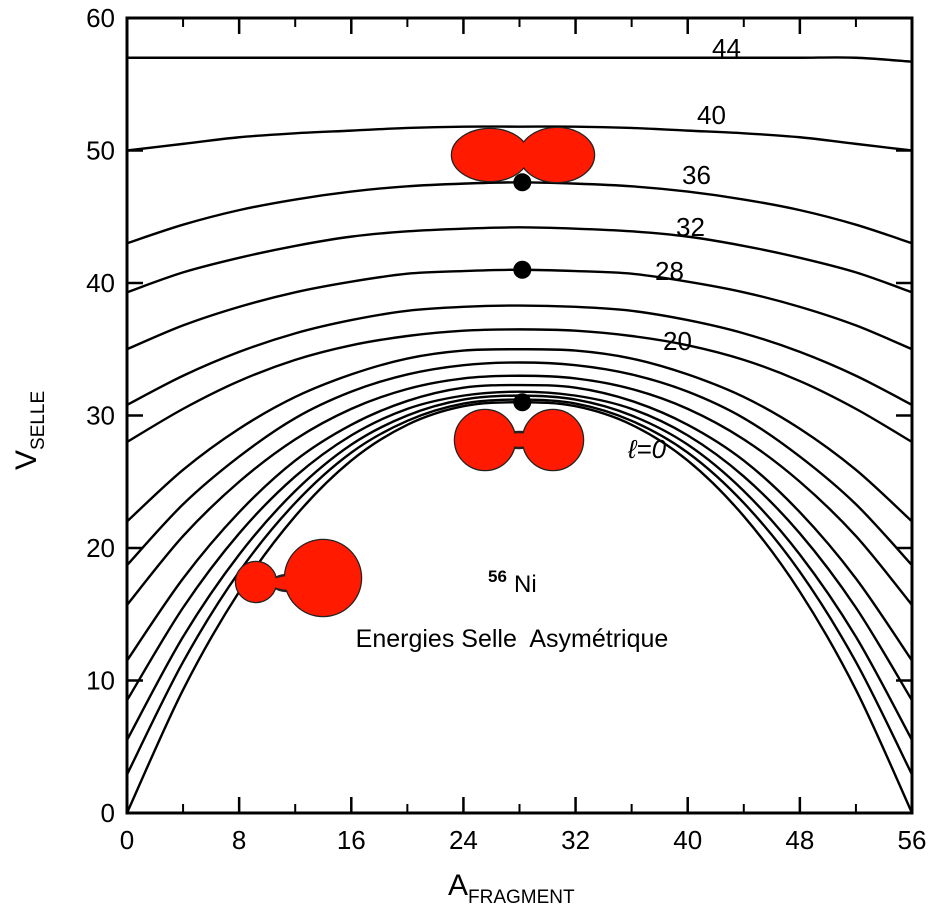 Image resolution: width=929 pixels, height=909 pixels. I want to click on x-tick-label: 32, so click(575, 840).